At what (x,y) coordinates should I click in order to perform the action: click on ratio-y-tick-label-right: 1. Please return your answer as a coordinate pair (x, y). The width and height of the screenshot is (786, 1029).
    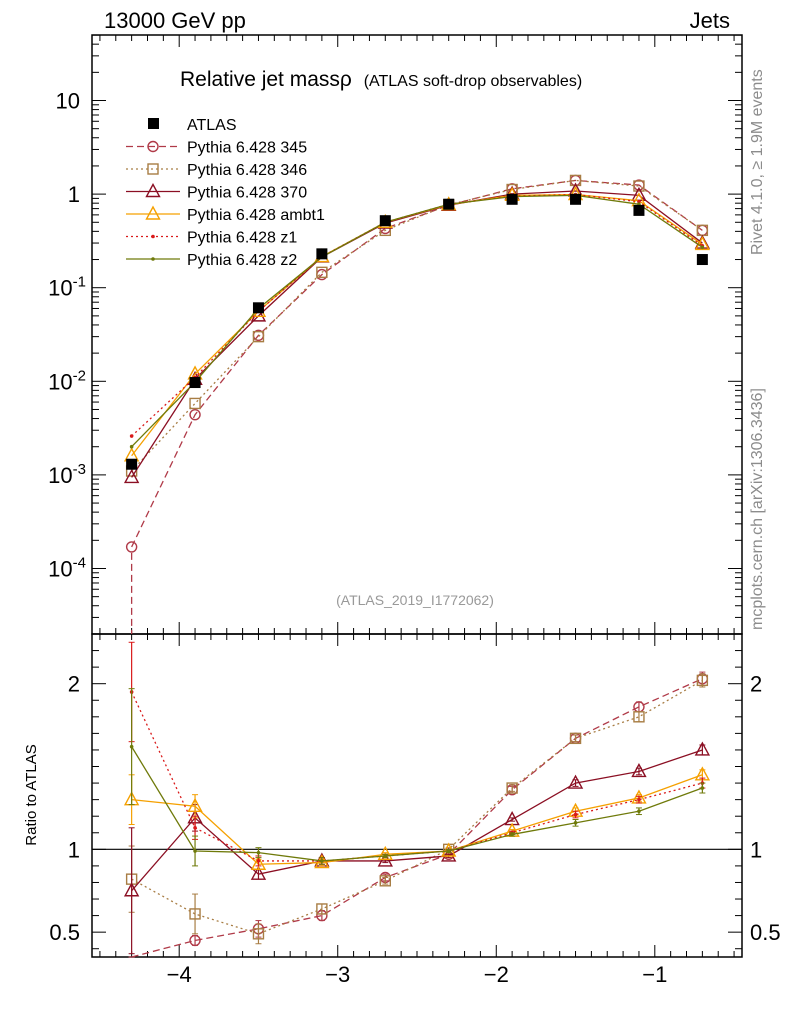
    Looking at the image, I should click on (756, 849).